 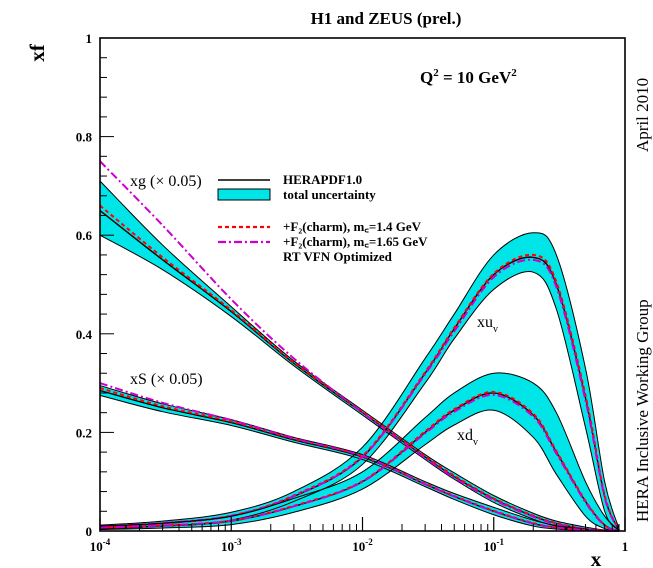 What do you see at coordinates (596, 557) in the screenshot?
I see `x-axis-label: x` at bounding box center [596, 557].